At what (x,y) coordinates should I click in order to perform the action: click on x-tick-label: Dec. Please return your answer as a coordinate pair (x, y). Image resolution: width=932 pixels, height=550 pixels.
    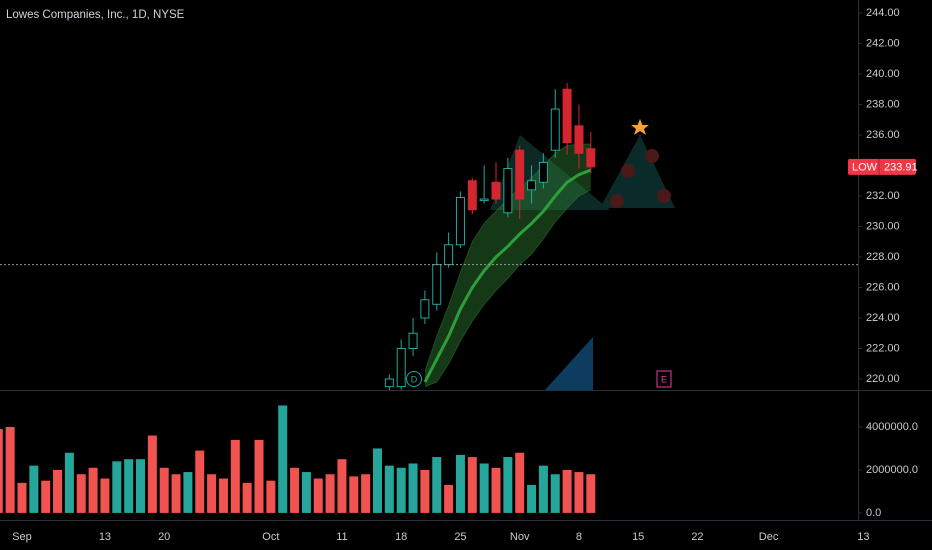
    Looking at the image, I should click on (769, 537).